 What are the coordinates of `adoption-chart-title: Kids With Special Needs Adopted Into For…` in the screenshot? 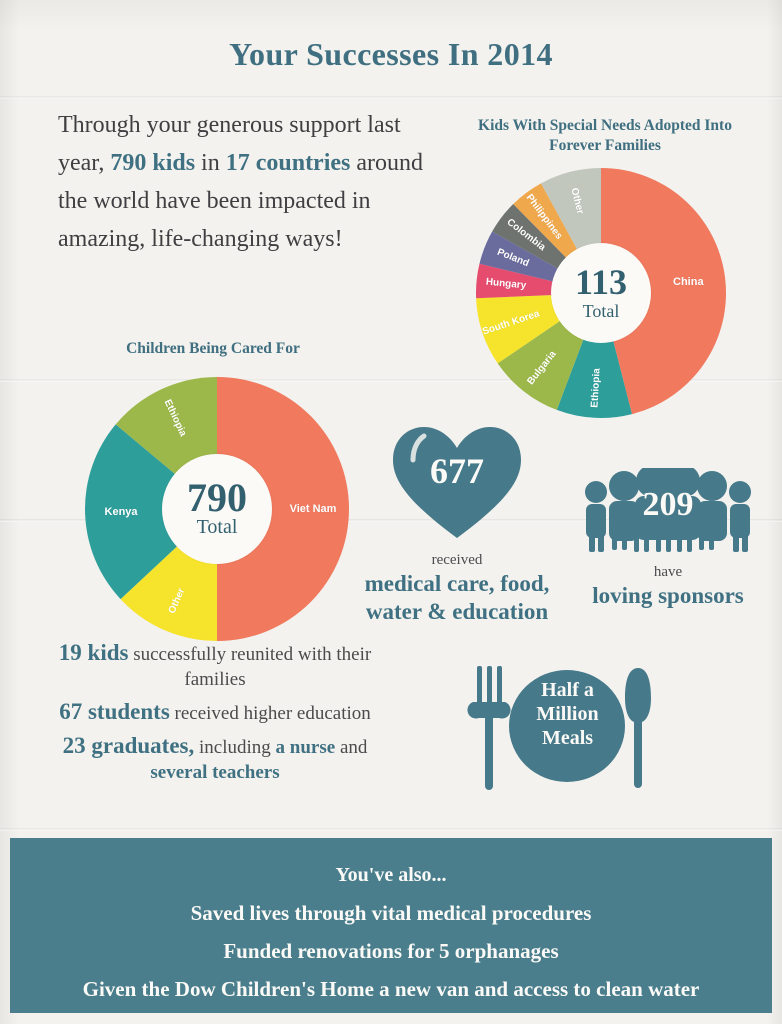 It's located at (605, 135).